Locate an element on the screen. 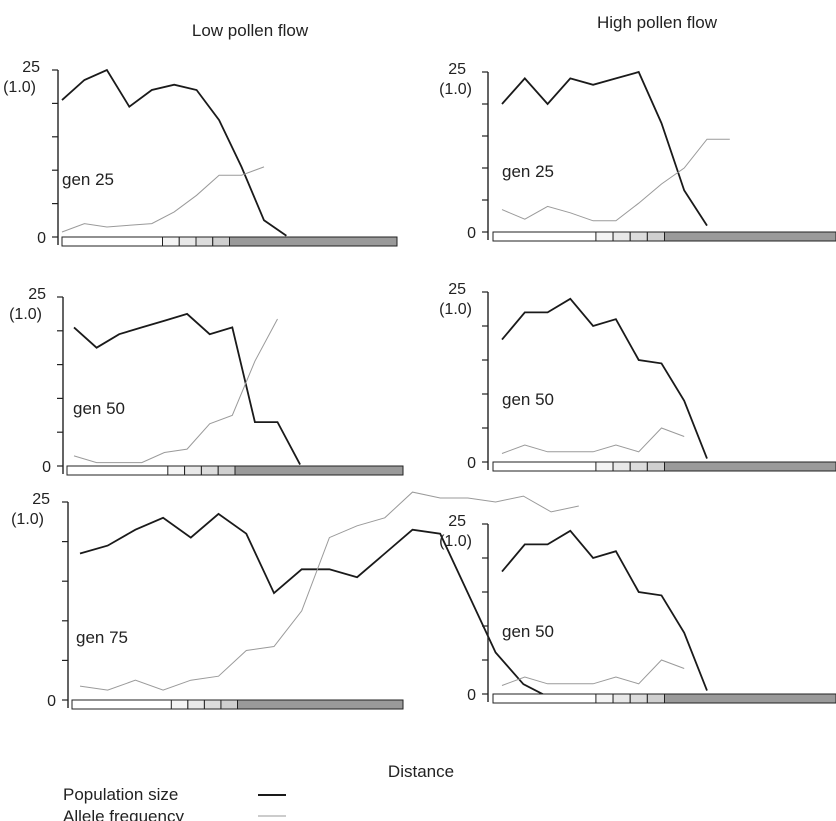 This screenshot has height=821, width=836. panel-6: 25 (1.0) 0 gen 50 is located at coordinates (637, 608).